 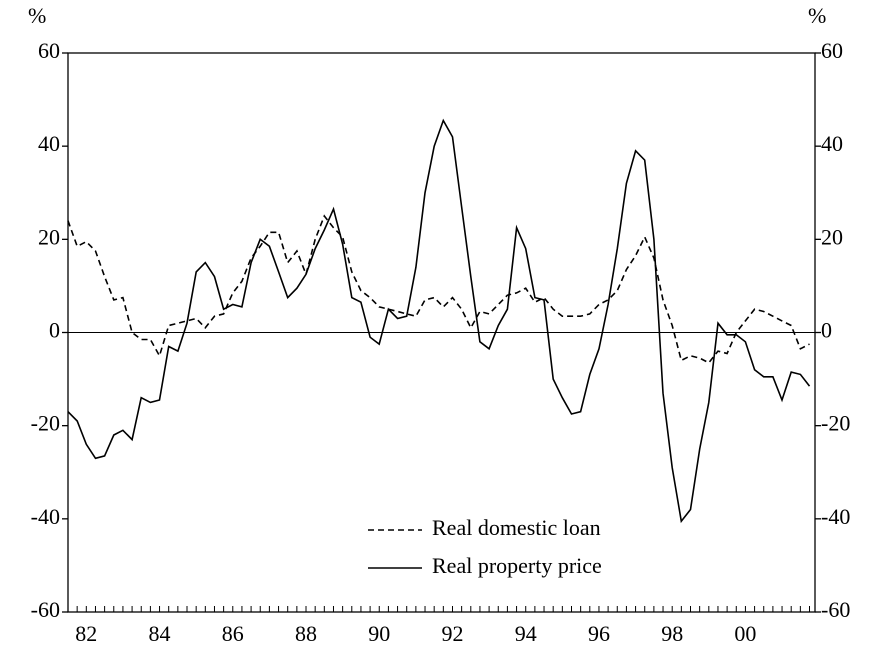 What do you see at coordinates (817, 15) in the screenshot?
I see `y2-axis-label: %` at bounding box center [817, 15].